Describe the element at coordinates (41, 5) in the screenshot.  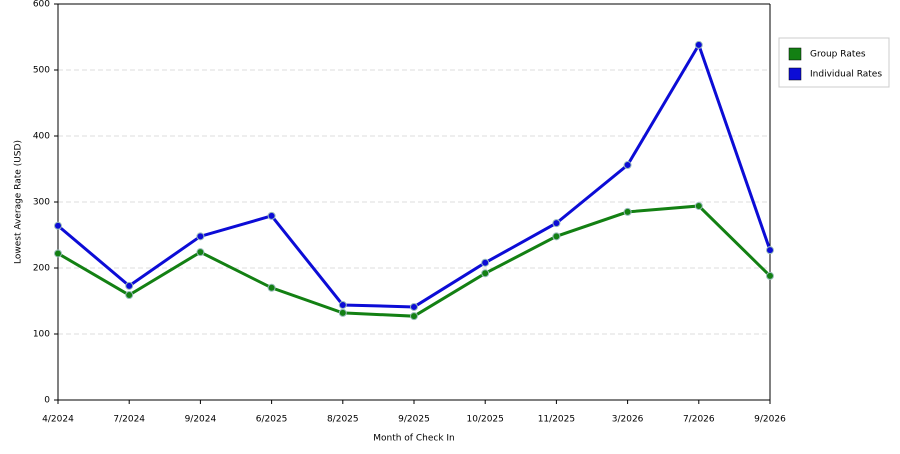
I see `y-tick-label: 600` at that location.